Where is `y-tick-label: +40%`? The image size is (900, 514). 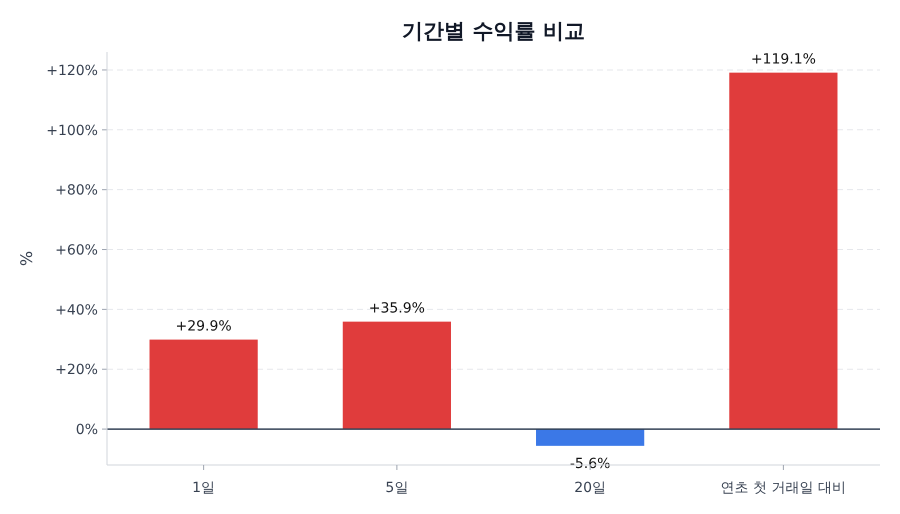
y-tick-label: +40% is located at coordinates (76, 310).